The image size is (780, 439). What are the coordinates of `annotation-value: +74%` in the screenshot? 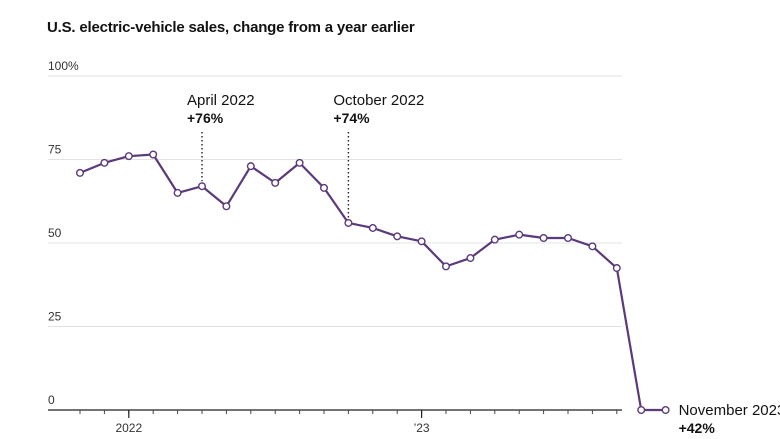 It's located at (351, 118).